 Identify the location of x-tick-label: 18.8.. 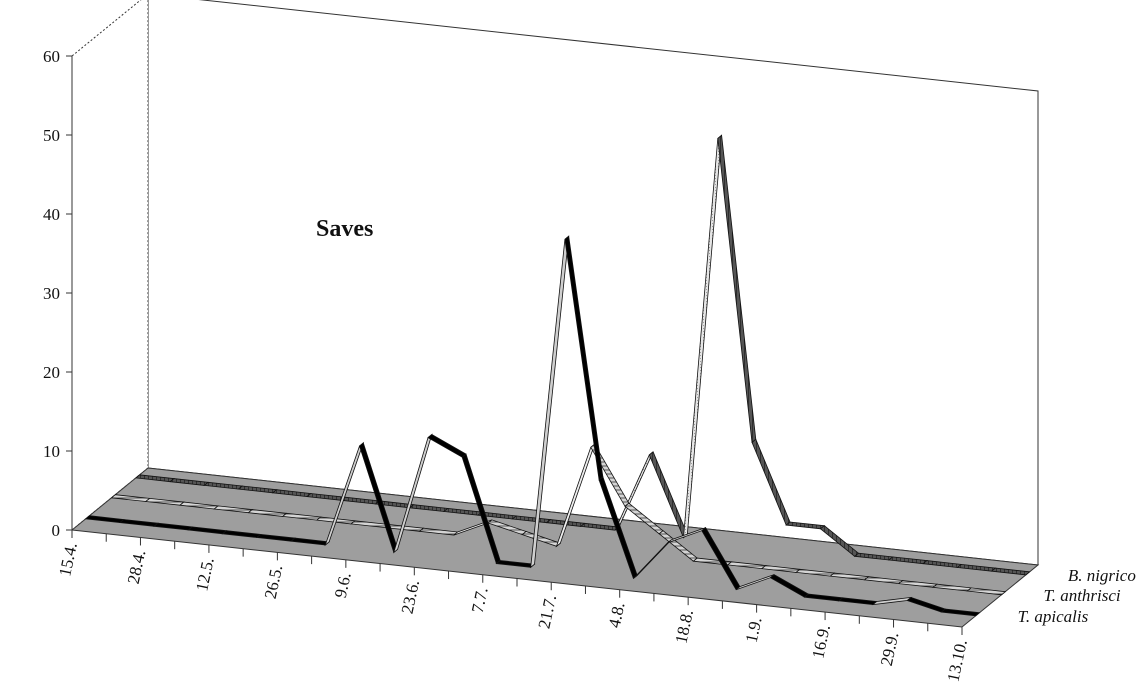
(684, 626).